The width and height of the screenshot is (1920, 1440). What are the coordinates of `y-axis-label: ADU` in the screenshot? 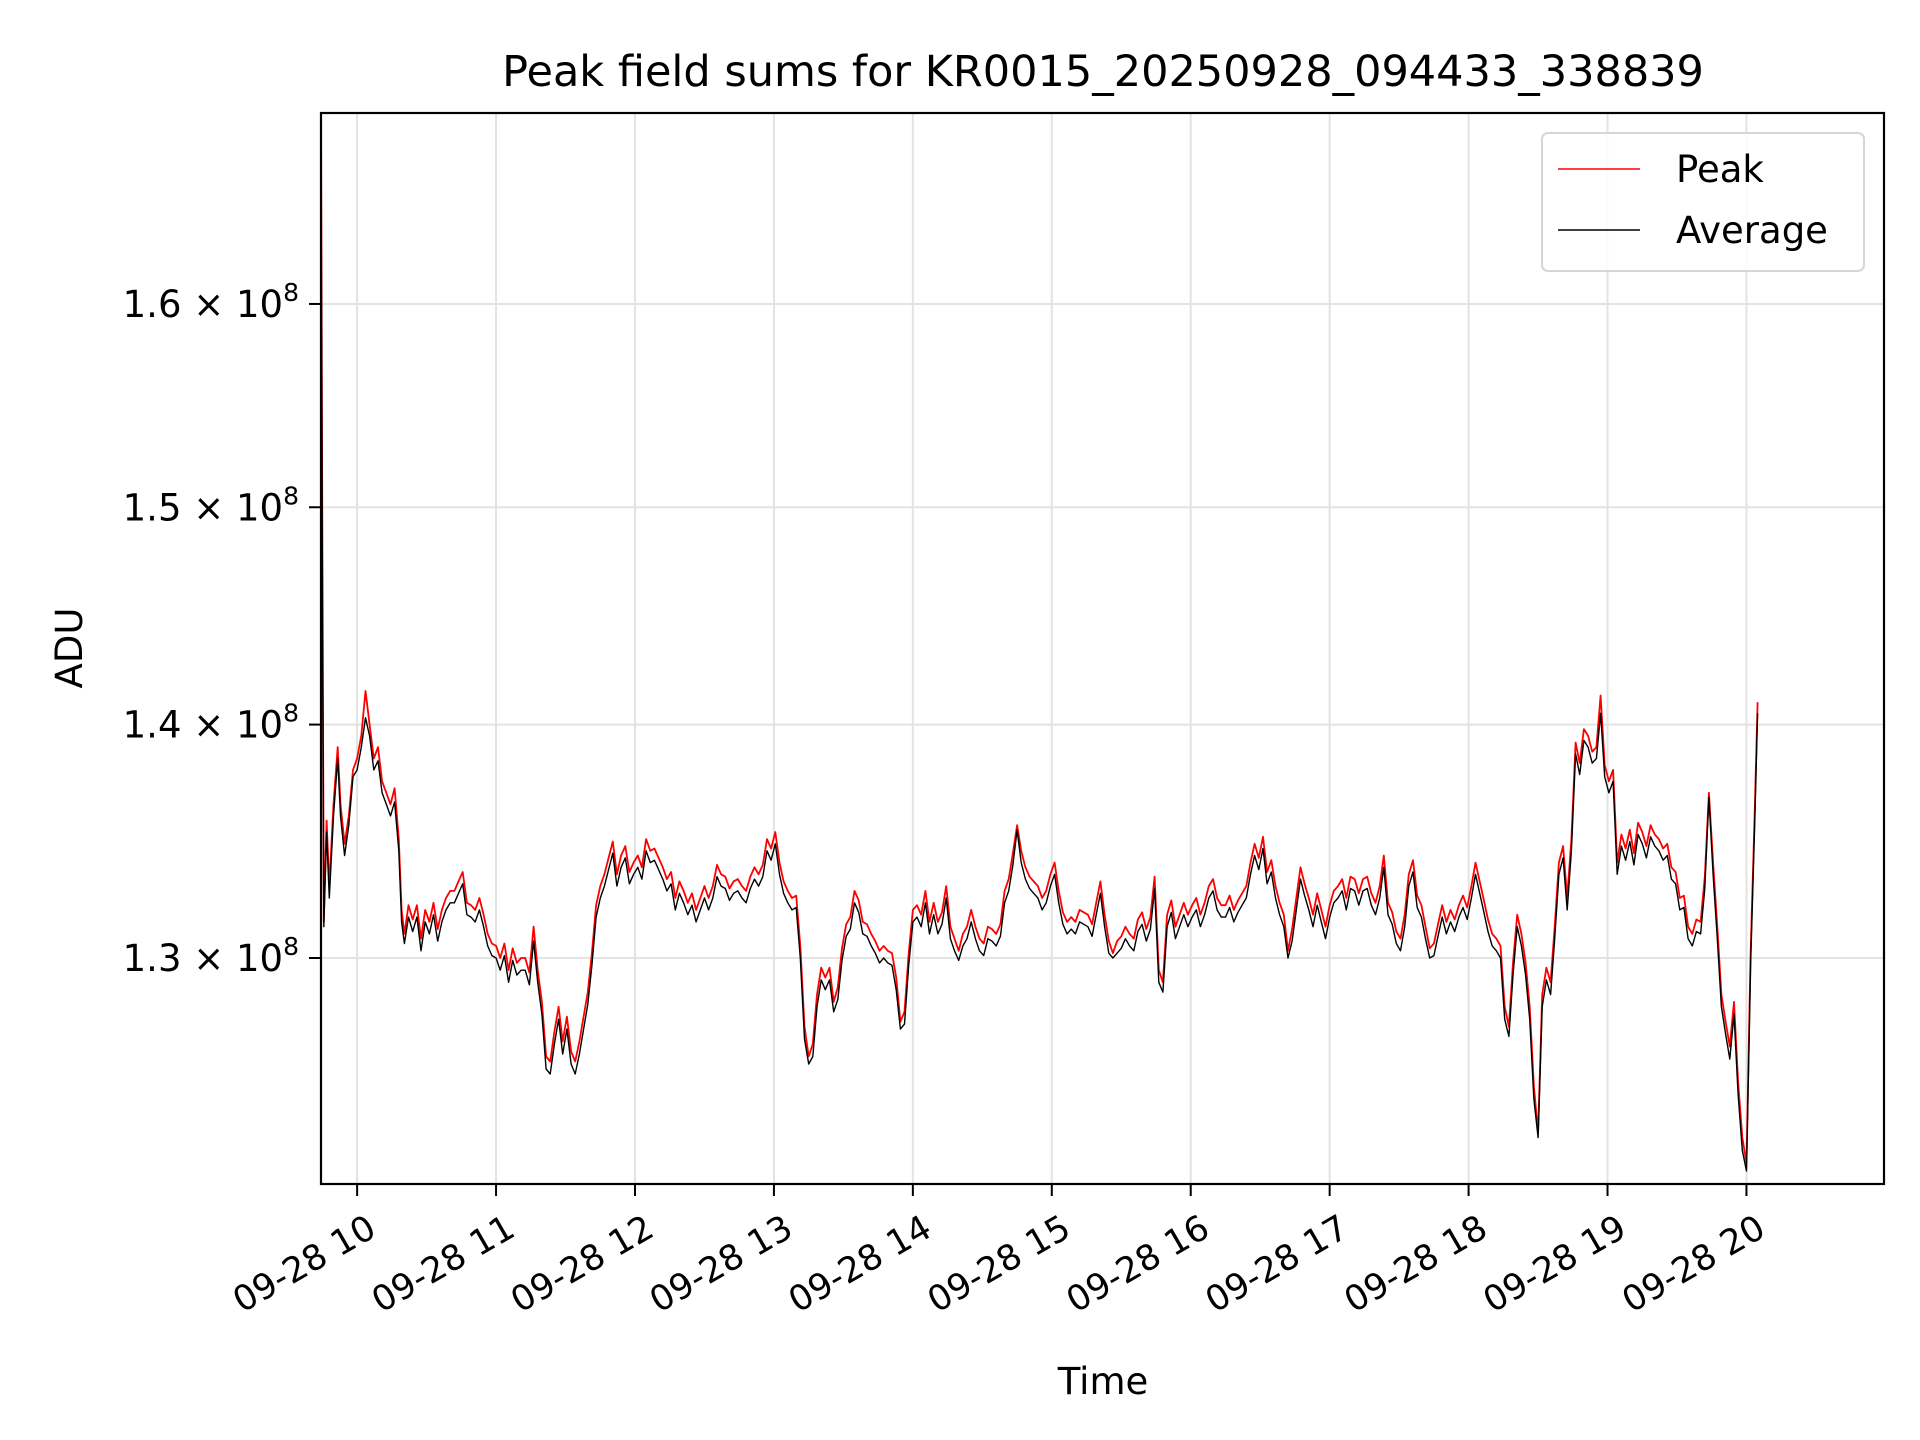 It's located at (69, 648).